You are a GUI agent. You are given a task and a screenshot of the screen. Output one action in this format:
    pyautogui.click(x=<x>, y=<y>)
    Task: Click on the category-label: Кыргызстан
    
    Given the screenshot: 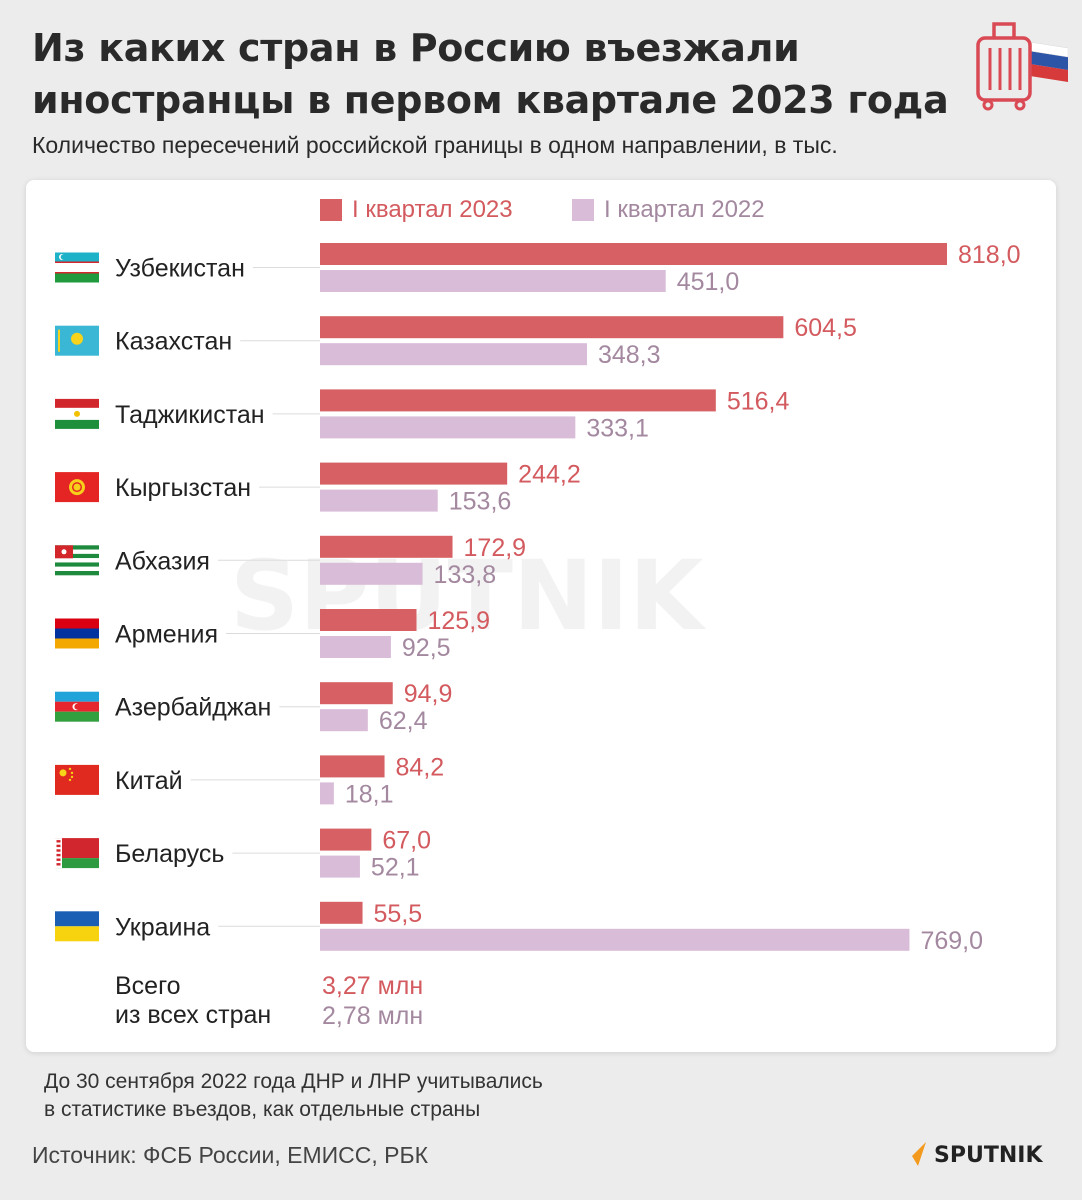 What is the action you would take?
    pyautogui.click(x=183, y=488)
    